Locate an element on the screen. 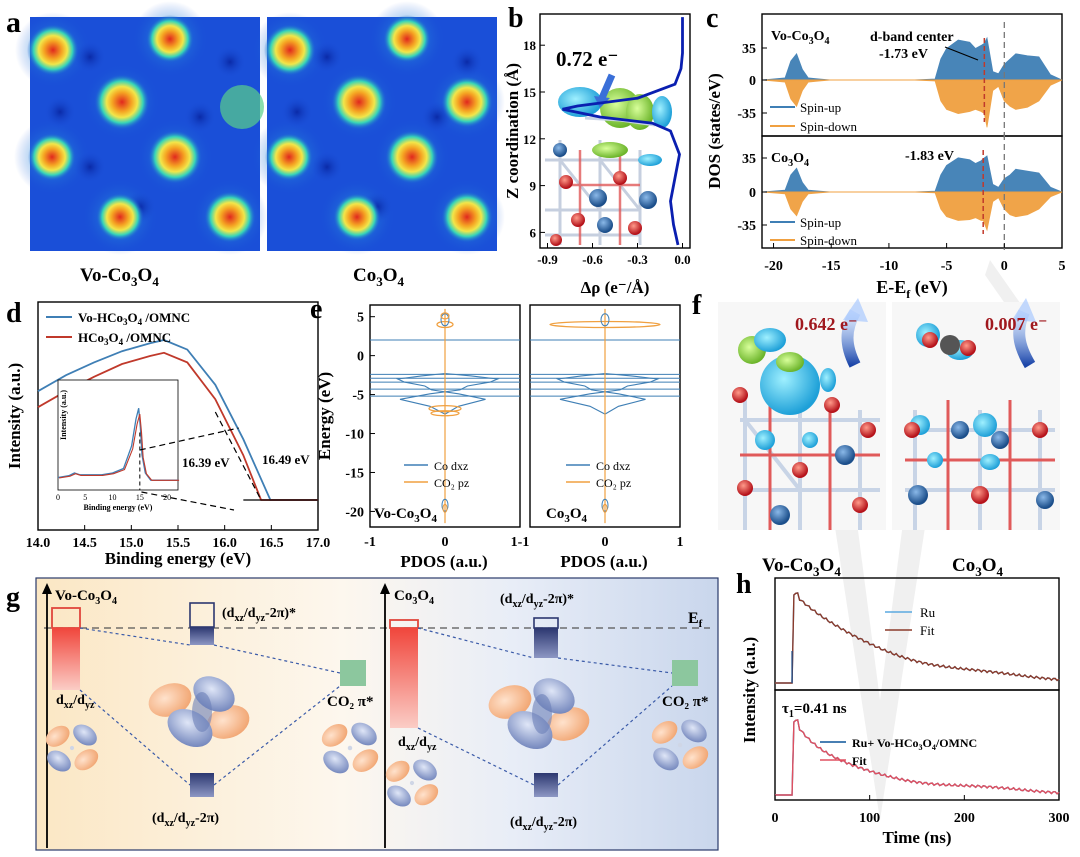  xtick-left-label-1: 0 is located at coordinates (445, 542).